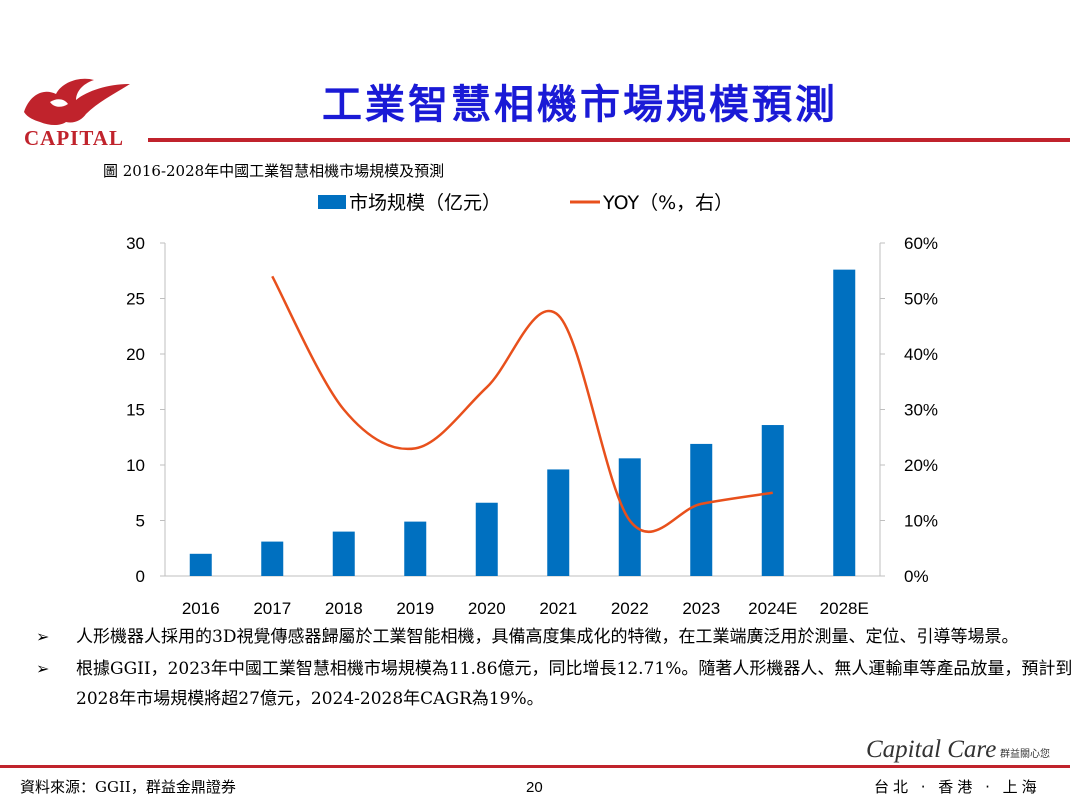  What do you see at coordinates (135, 465) in the screenshot?
I see `y-left-tick-label: 10` at bounding box center [135, 465].